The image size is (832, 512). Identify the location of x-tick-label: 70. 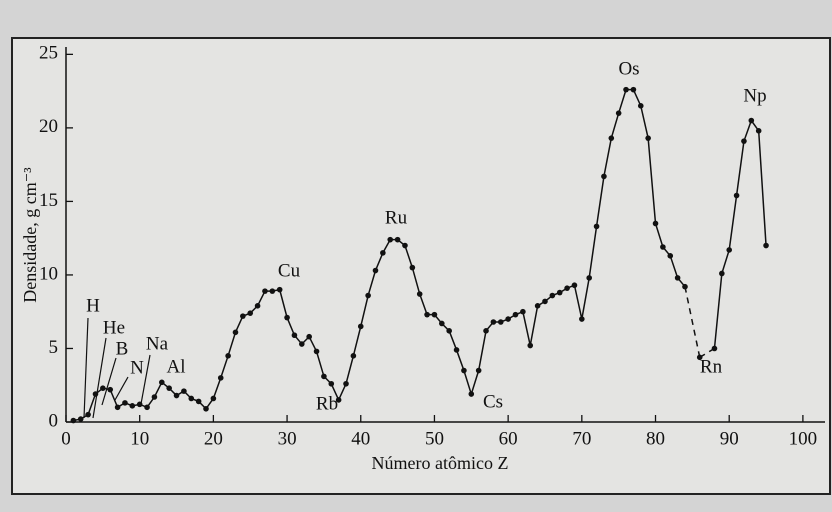
(581, 438).